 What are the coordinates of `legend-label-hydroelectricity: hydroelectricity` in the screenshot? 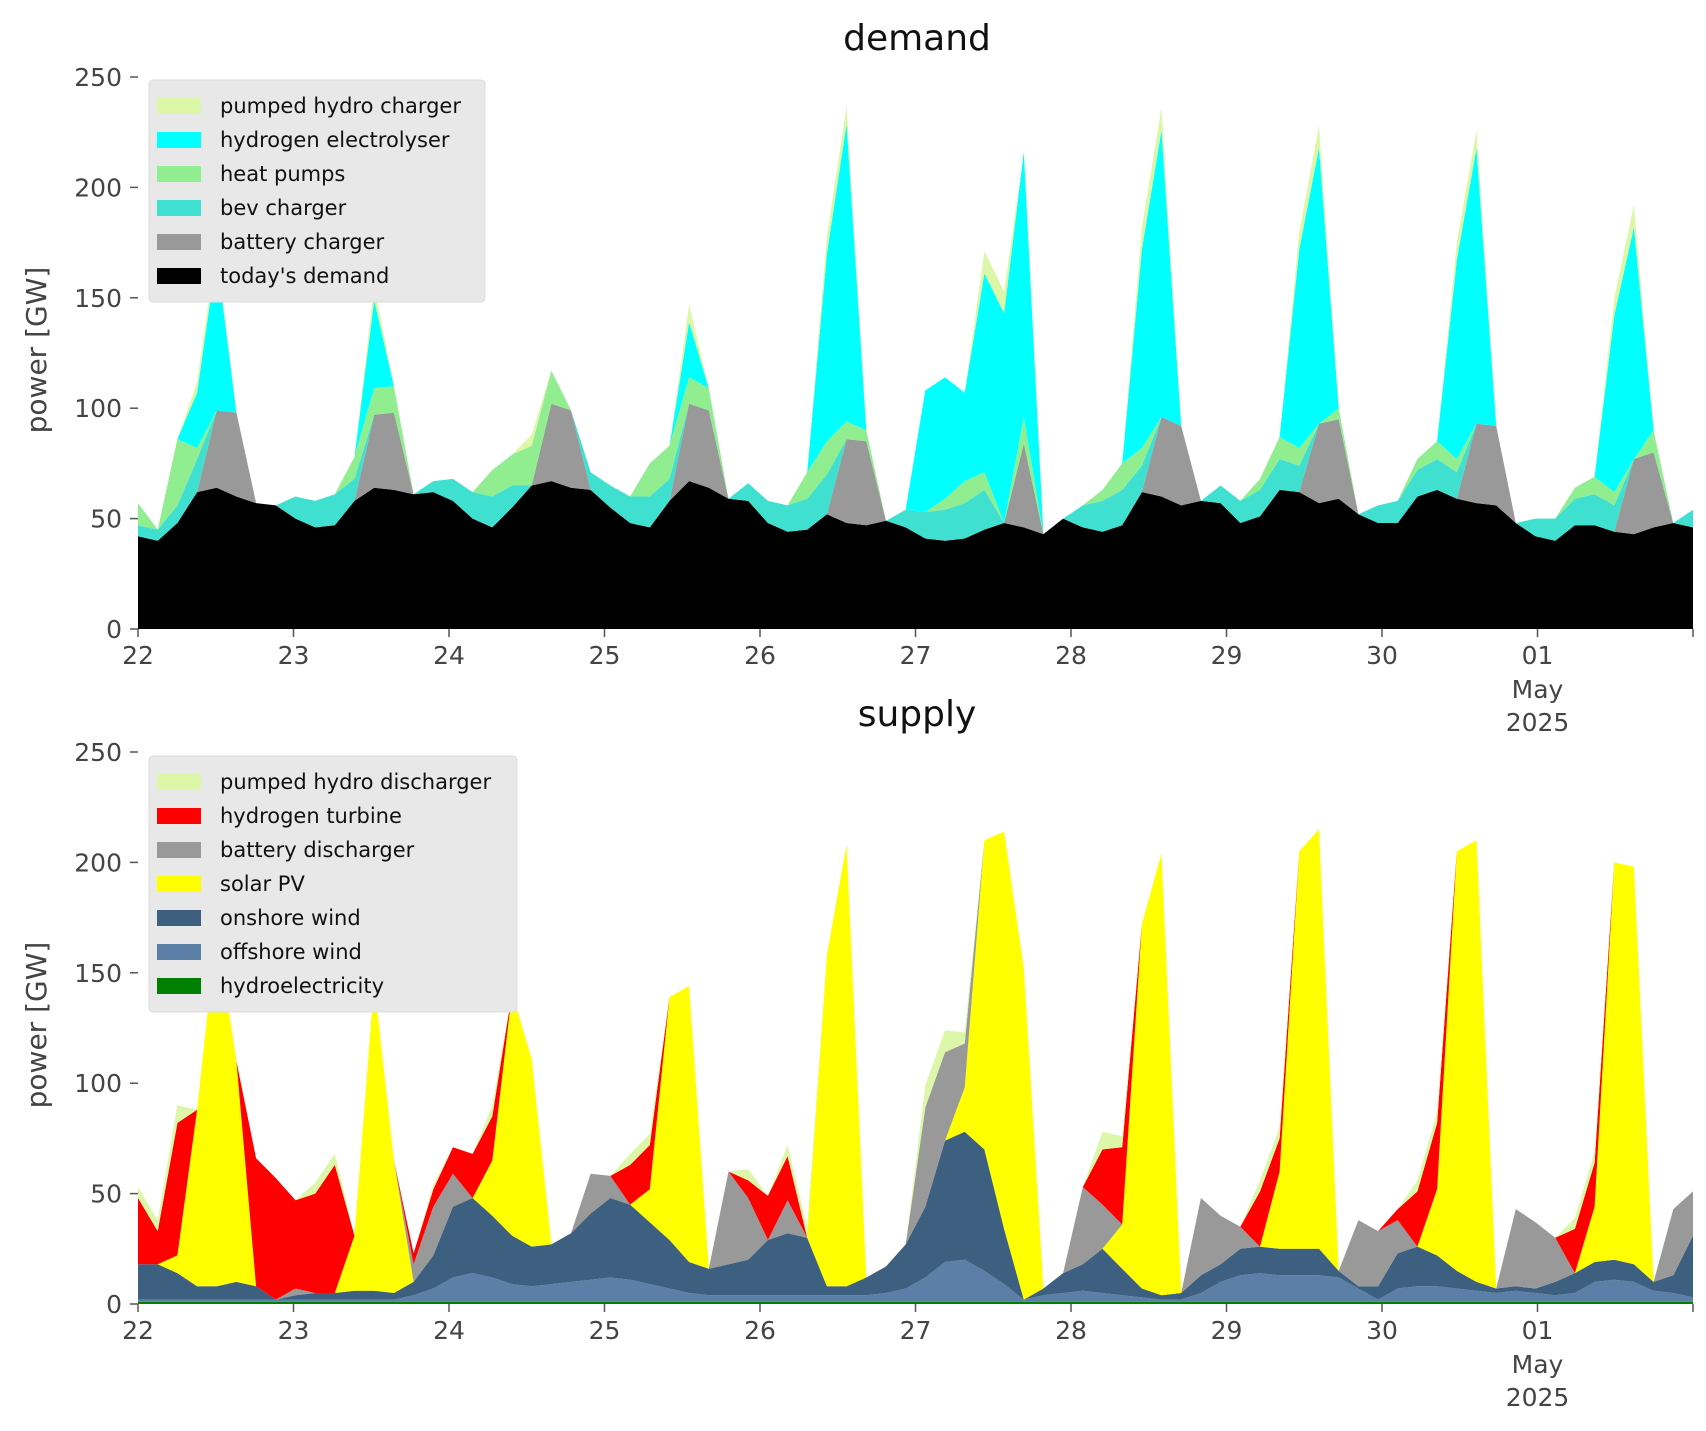 It's located at (302, 986).